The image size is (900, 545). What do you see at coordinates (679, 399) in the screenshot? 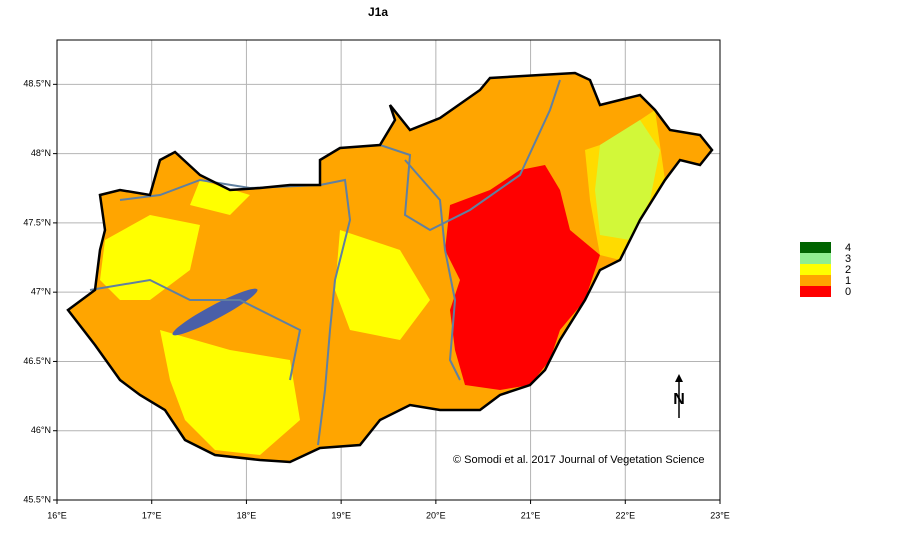
I see `north-label: N` at bounding box center [679, 399].